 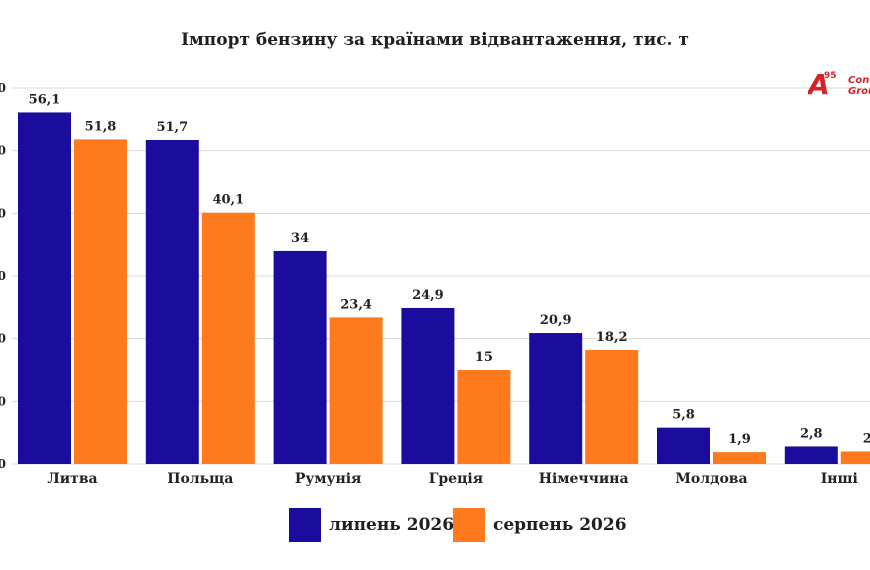 I want to click on legend-item-july: липень 2026, so click(x=371, y=525).